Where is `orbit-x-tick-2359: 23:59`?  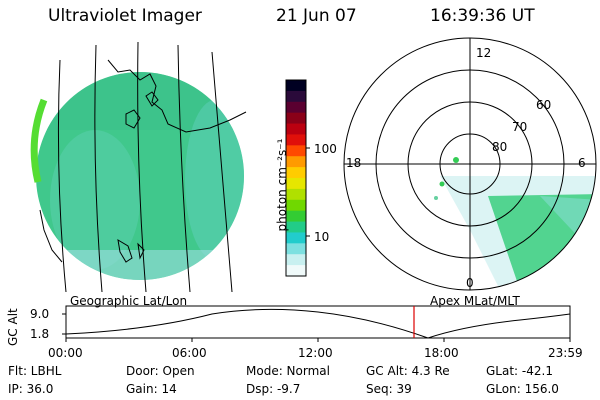
orbit-x-tick-2359: 23:59 is located at coordinates (565, 353).